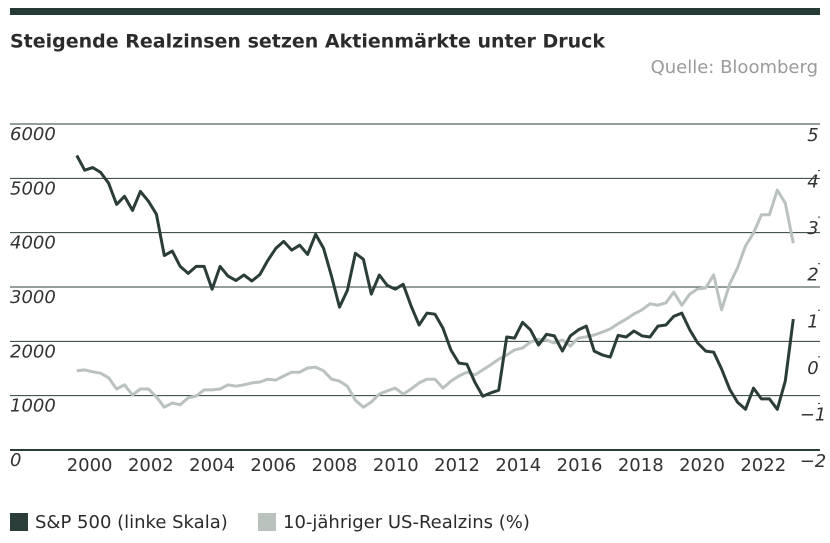 The image size is (830, 543). What do you see at coordinates (813, 414) in the screenshot?
I see `y2-tick-label: −1` at bounding box center [813, 414].